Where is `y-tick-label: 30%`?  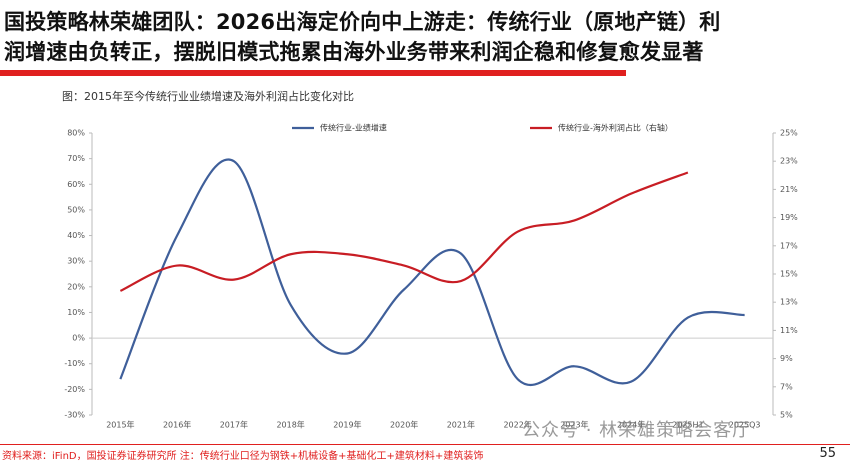
y-tick-label: 30% is located at coordinates (76, 261).